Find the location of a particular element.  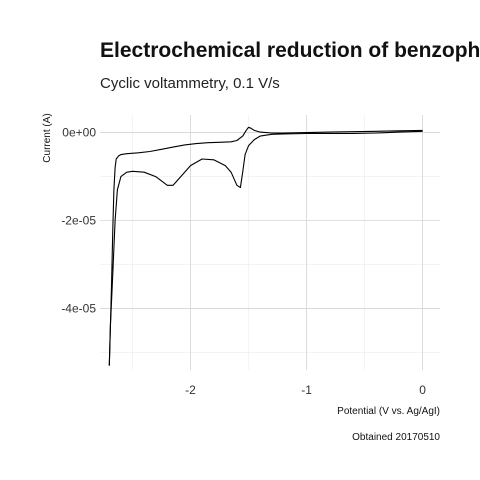

x-tick-label: -1 is located at coordinates (306, 390).